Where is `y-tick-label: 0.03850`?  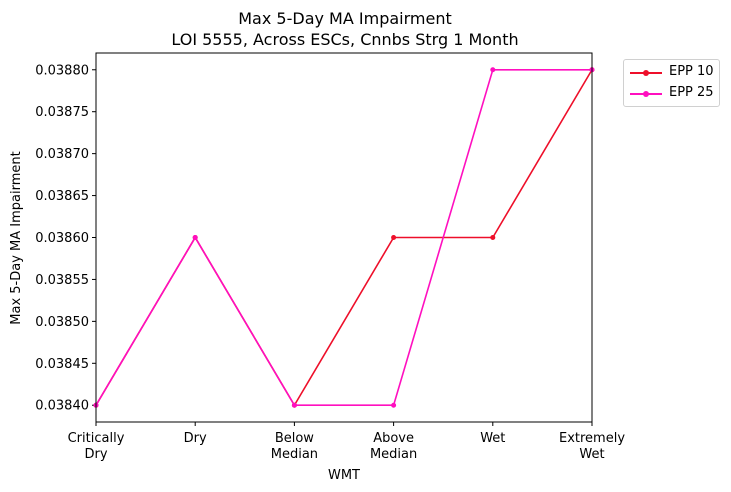 y-tick-label: 0.03850 is located at coordinates (62, 322).